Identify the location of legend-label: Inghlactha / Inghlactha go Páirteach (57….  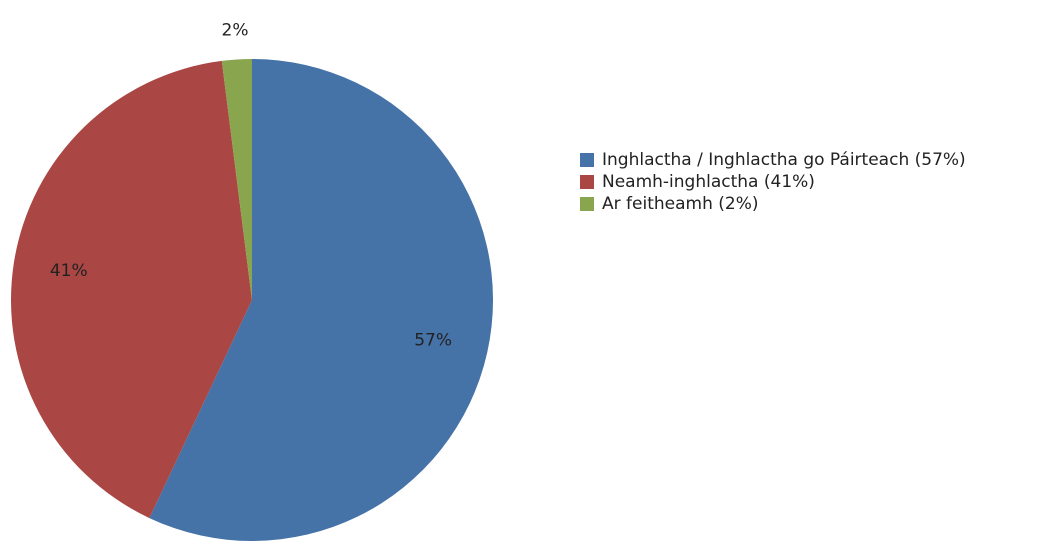
(784, 160).